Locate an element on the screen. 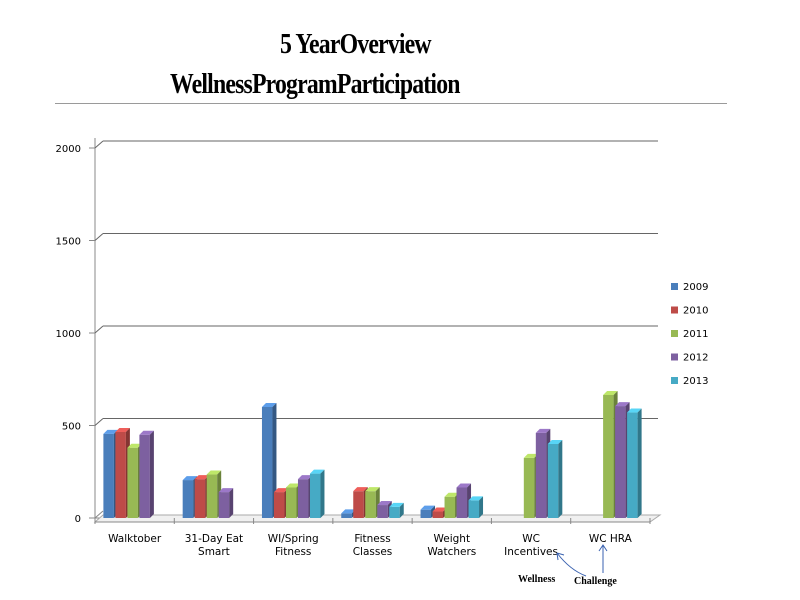 This screenshot has width=800, height=600. title-divider is located at coordinates (391, 103).